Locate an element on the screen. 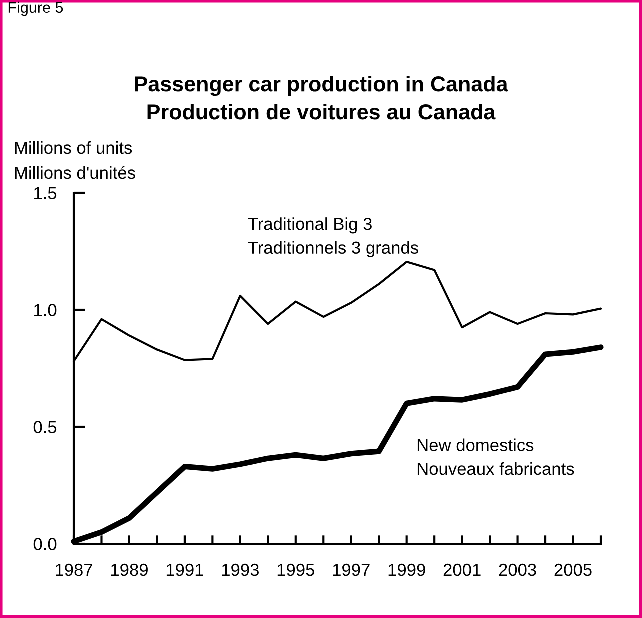 Image resolution: width=642 pixels, height=618 pixels. x-tick-label: 1987 is located at coordinates (74, 570).